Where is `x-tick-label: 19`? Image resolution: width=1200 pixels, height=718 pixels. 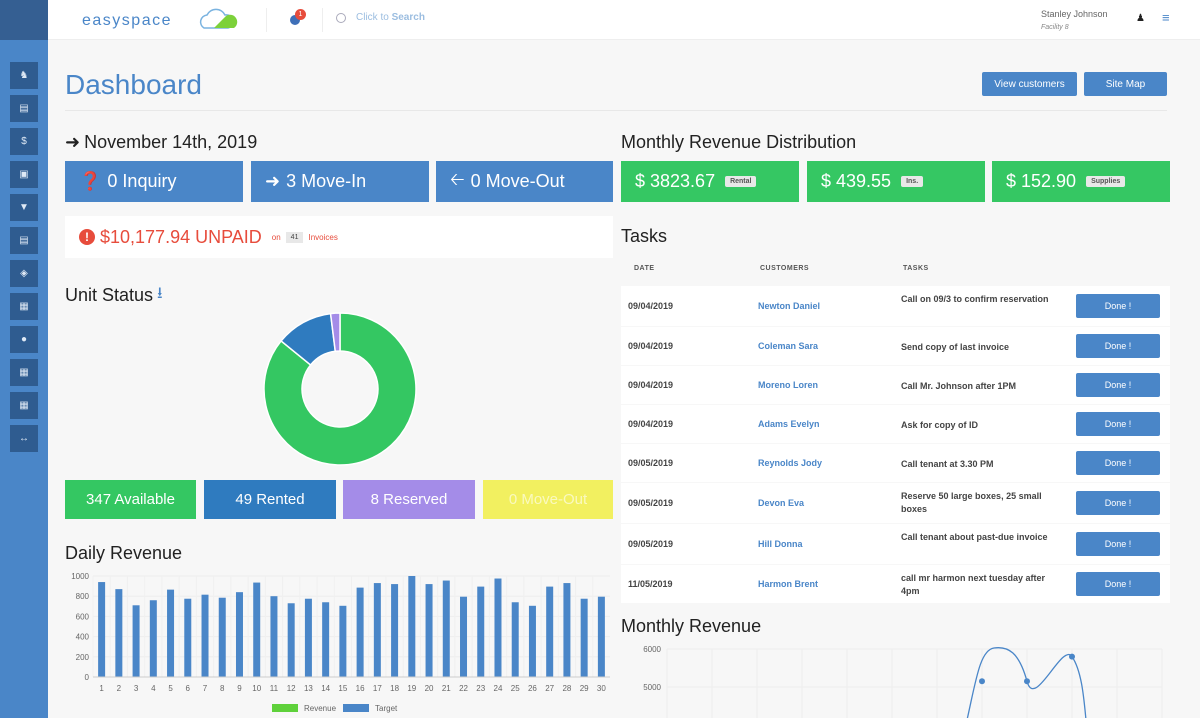 x-tick-label: 19 is located at coordinates (411, 688).